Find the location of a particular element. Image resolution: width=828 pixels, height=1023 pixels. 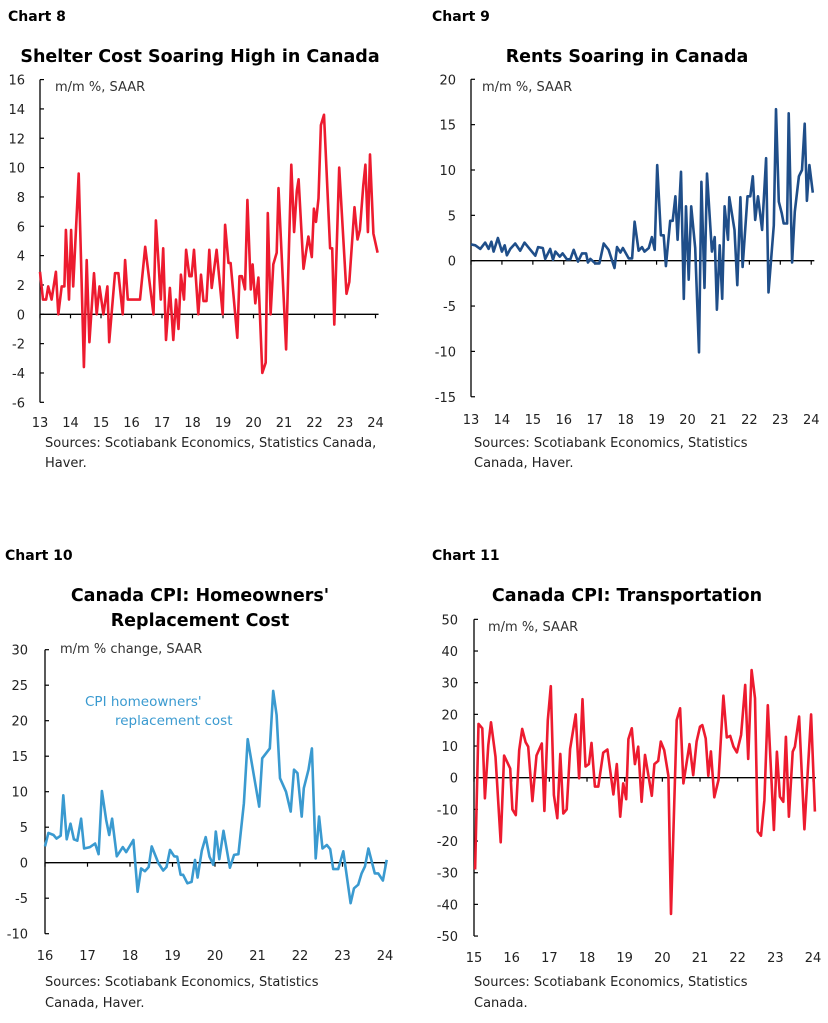

x-tick-label: 14 is located at coordinates (70, 423).